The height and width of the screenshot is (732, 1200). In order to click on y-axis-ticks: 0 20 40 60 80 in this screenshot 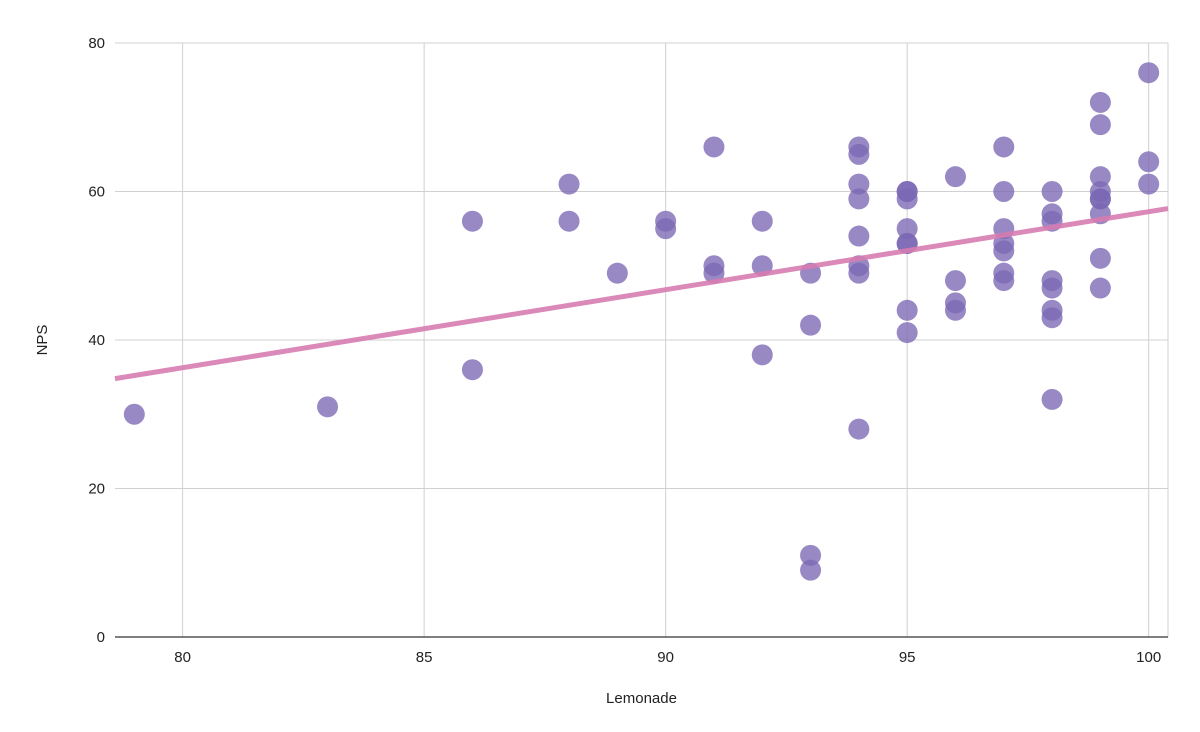, I will do `click(96, 340)`.